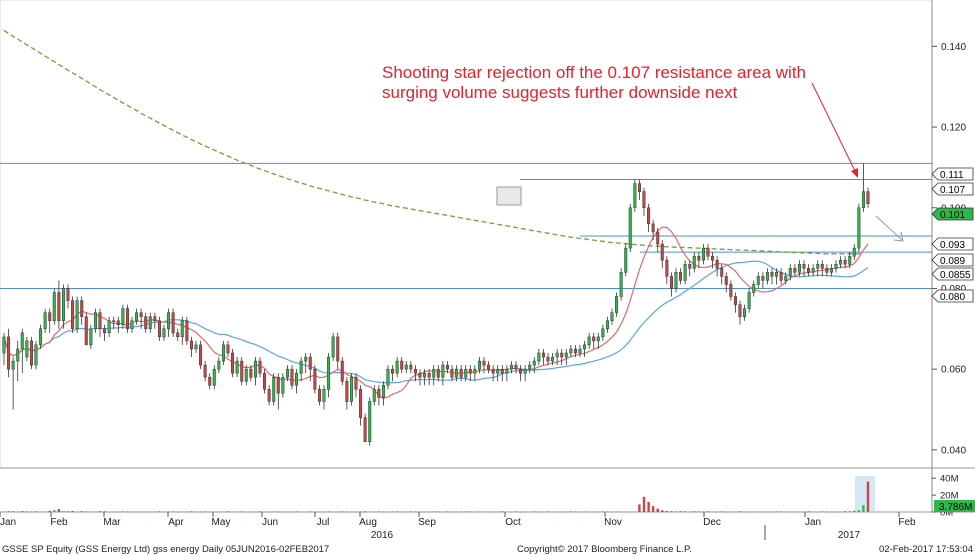 This screenshot has width=975, height=555. I want to click on annotation-arrow, so click(834, 128).